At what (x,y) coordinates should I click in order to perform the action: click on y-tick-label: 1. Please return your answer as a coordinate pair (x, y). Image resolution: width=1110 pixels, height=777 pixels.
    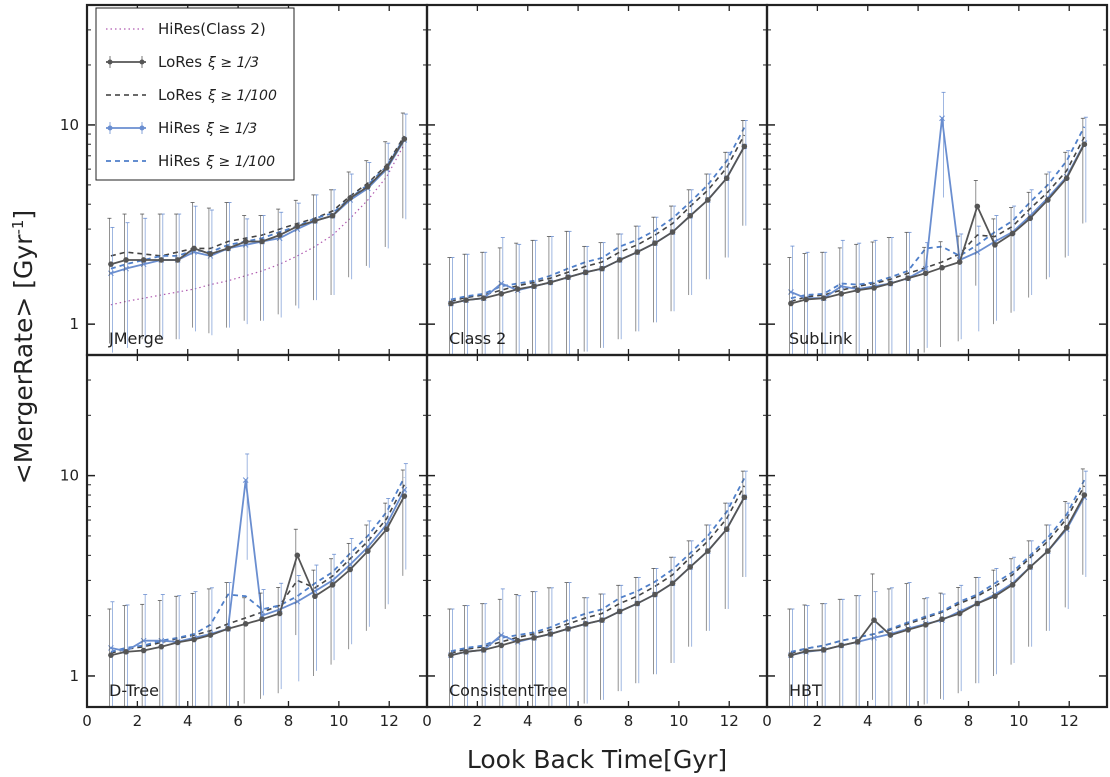
    Looking at the image, I should click on (74, 324).